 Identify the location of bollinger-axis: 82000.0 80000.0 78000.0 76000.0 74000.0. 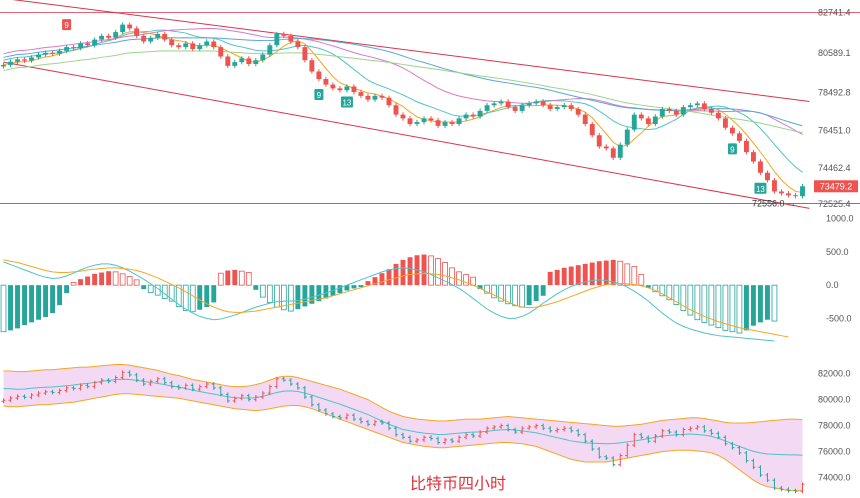
(834, 426).